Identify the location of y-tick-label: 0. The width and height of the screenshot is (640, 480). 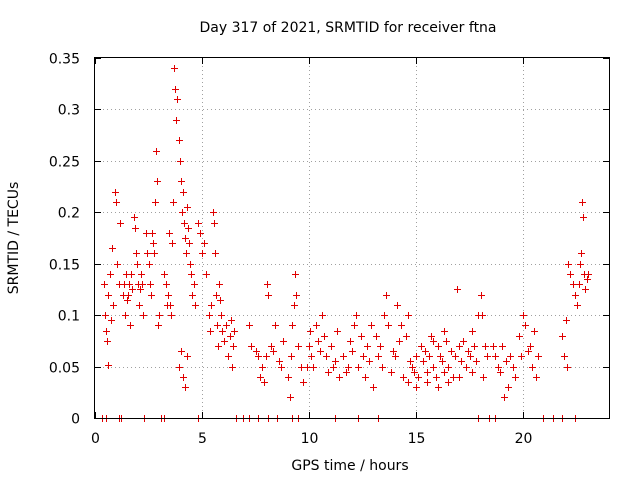
(75, 420).